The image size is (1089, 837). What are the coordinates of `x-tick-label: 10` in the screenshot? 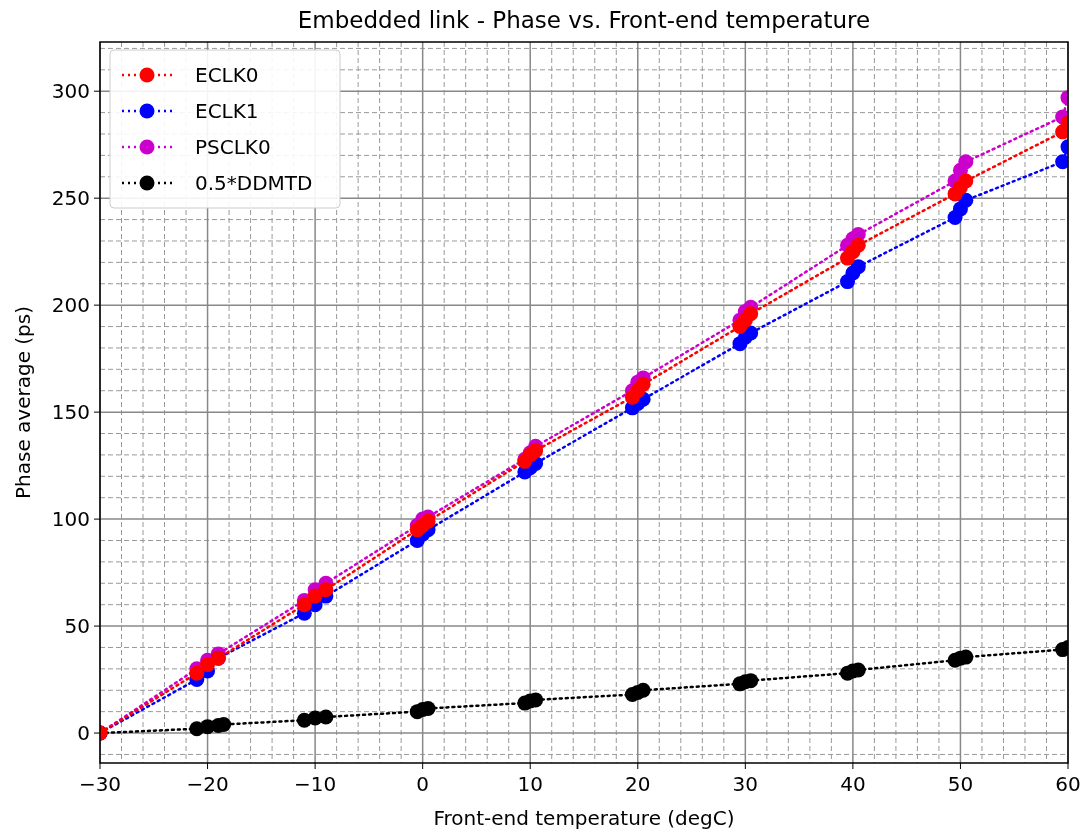 It's located at (530, 784).